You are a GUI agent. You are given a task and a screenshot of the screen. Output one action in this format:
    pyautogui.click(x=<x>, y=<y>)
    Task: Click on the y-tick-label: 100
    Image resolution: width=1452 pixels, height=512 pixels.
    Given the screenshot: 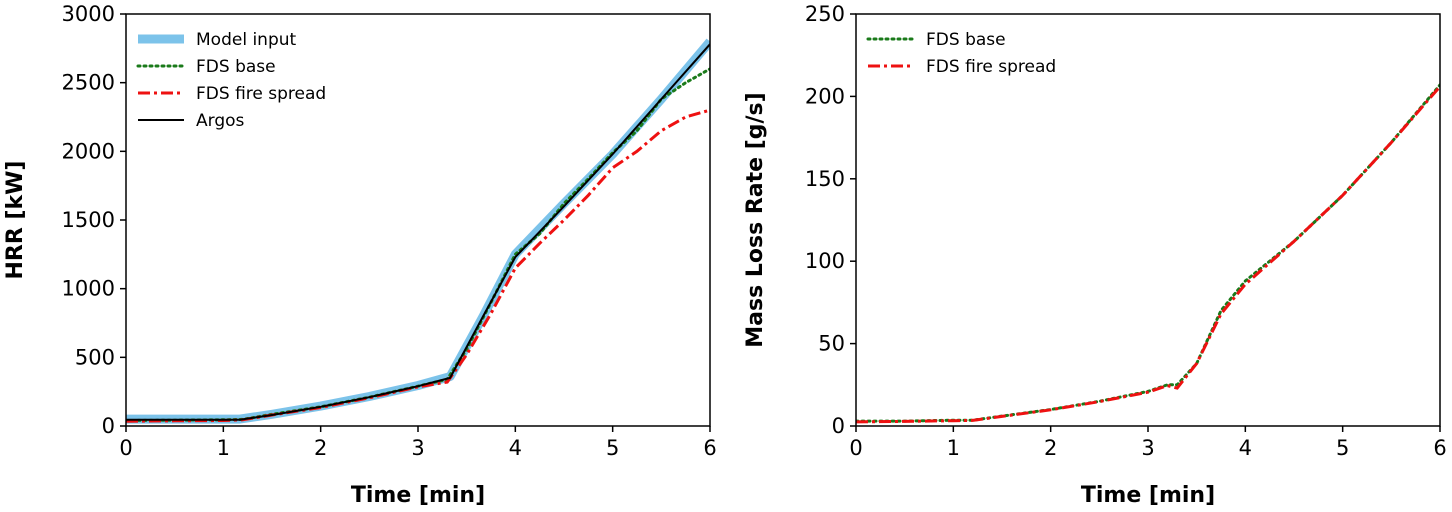 What is the action you would take?
    pyautogui.click(x=825, y=261)
    